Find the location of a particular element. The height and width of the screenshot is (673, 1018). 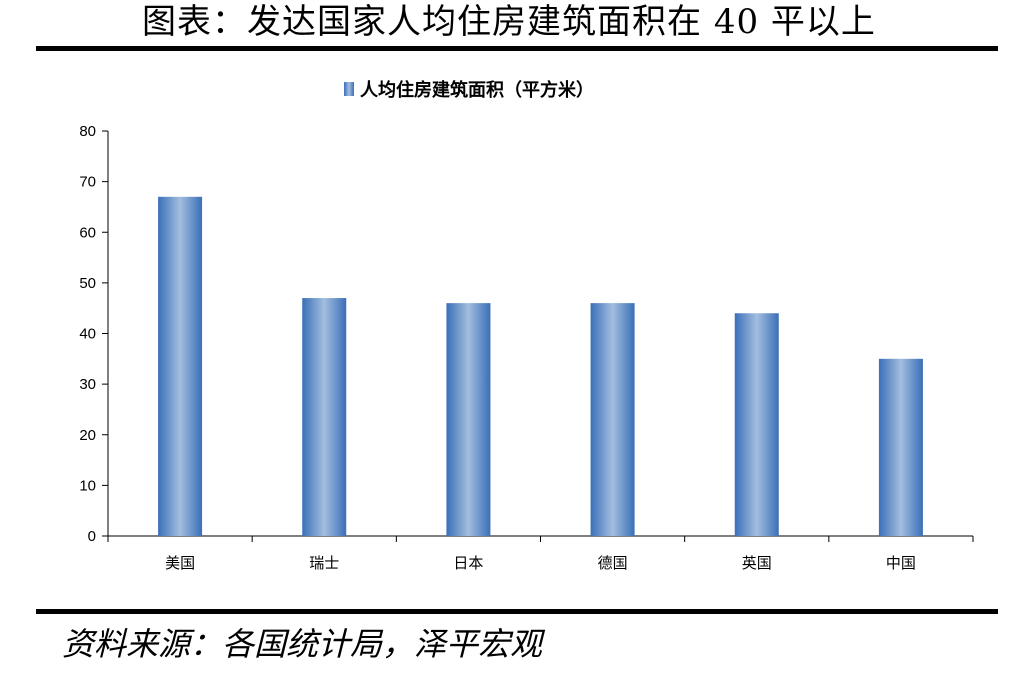

x-category-label: 德国 is located at coordinates (613, 563).